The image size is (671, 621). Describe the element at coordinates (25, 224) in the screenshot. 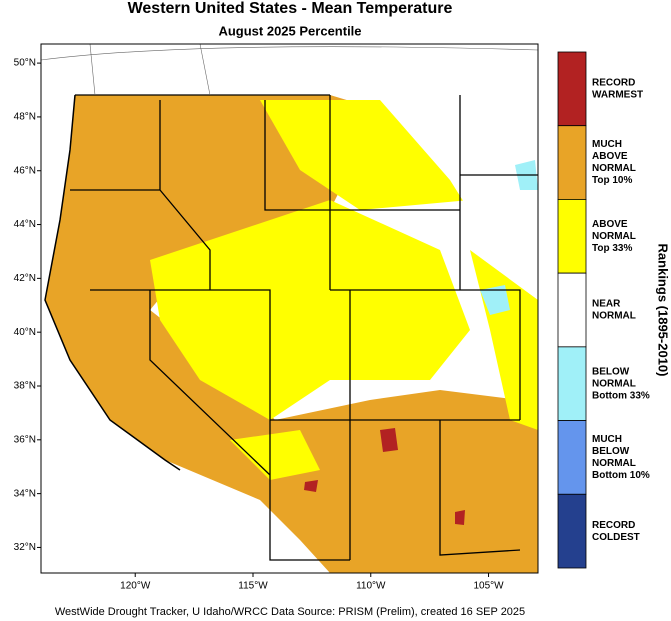

I see `y-tick-label: 44°N` at that location.